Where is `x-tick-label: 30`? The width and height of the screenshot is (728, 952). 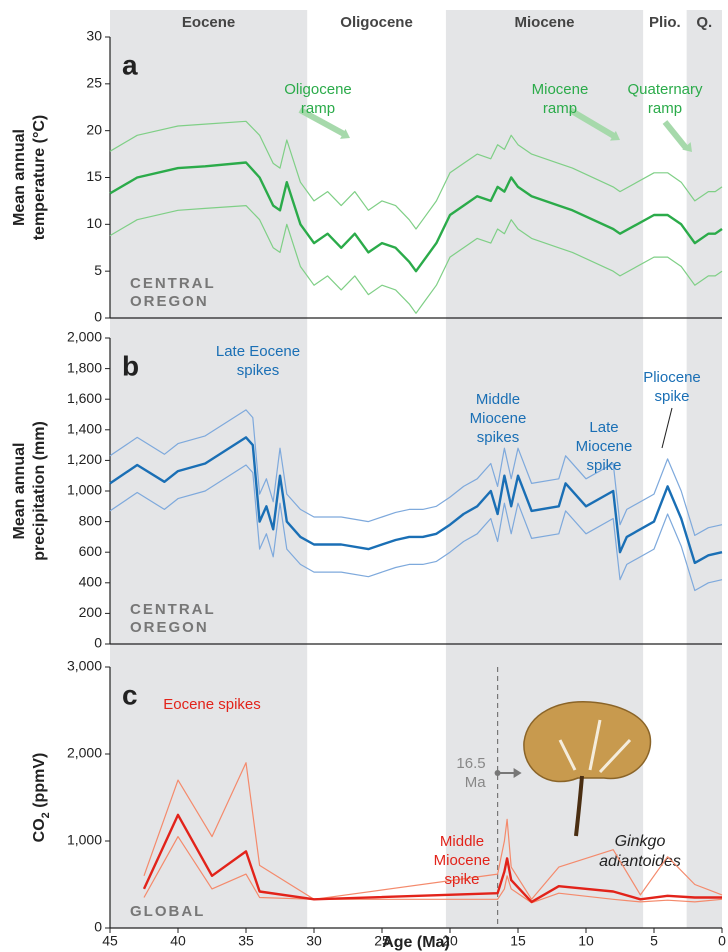 x-tick-label: 30 is located at coordinates (314, 941).